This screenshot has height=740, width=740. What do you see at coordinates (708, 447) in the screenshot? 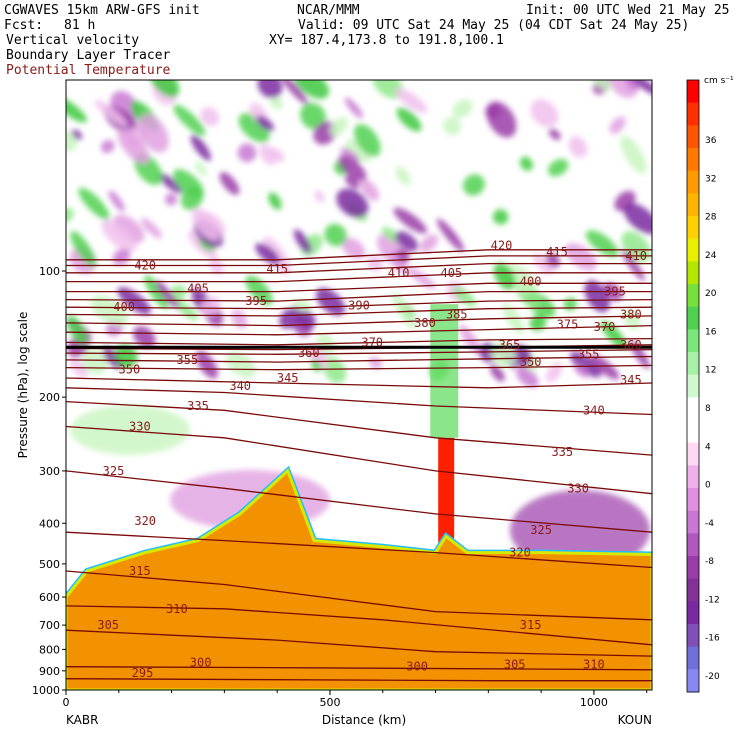
I see `colorbar-tick-label: 4` at bounding box center [708, 447].